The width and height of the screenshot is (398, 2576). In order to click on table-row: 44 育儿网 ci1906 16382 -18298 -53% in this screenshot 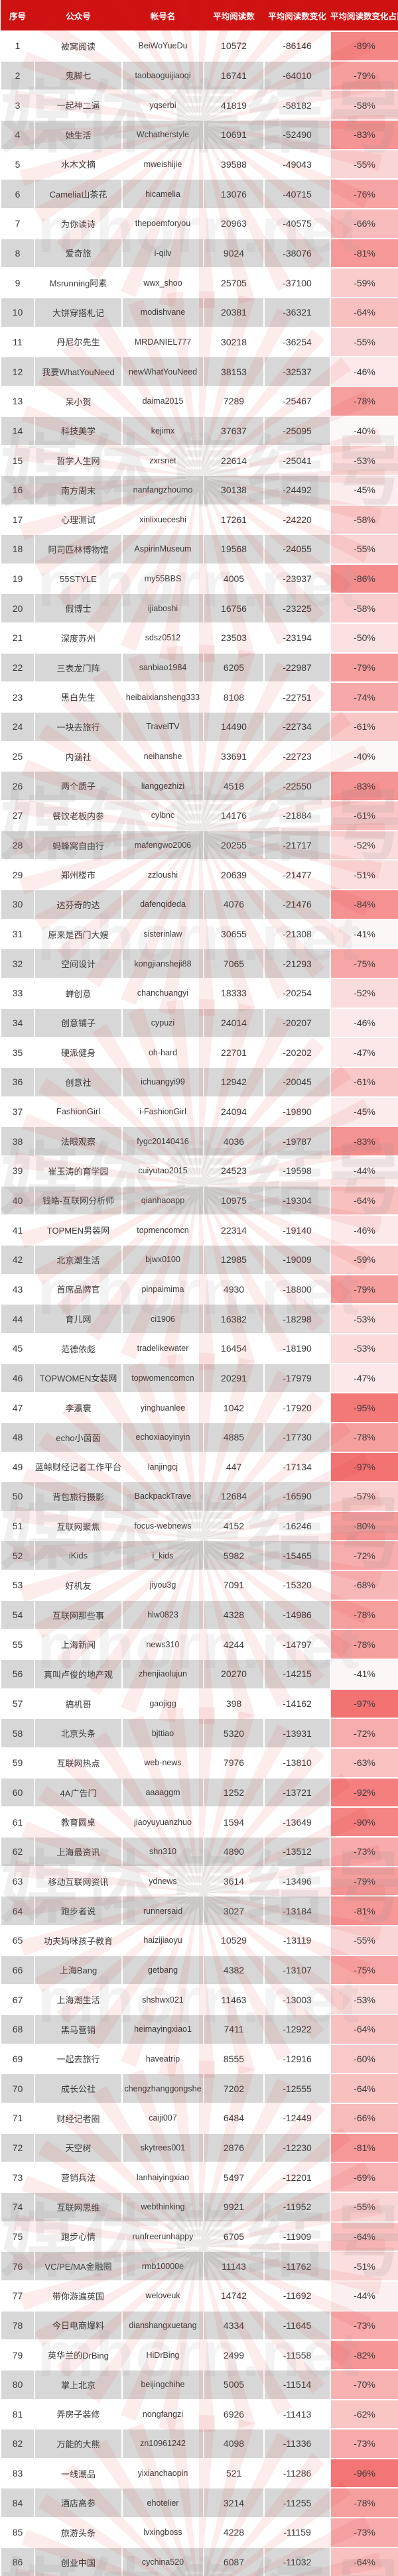, I will do `click(199, 1319)`.